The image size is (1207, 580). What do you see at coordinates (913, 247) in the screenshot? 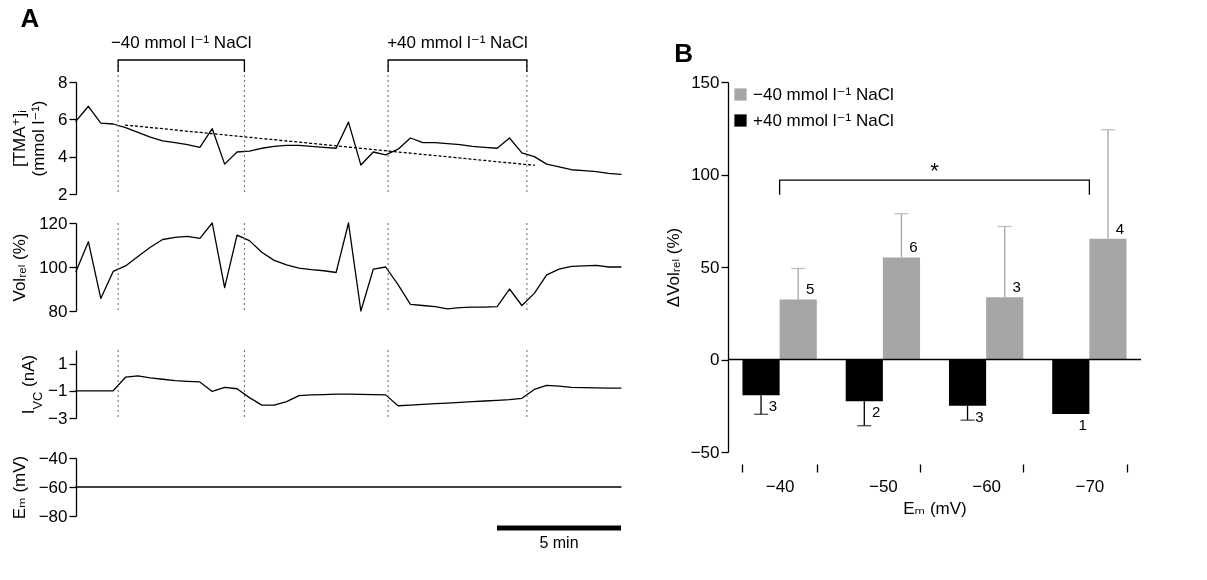
I see `annotation: 6` at bounding box center [913, 247].